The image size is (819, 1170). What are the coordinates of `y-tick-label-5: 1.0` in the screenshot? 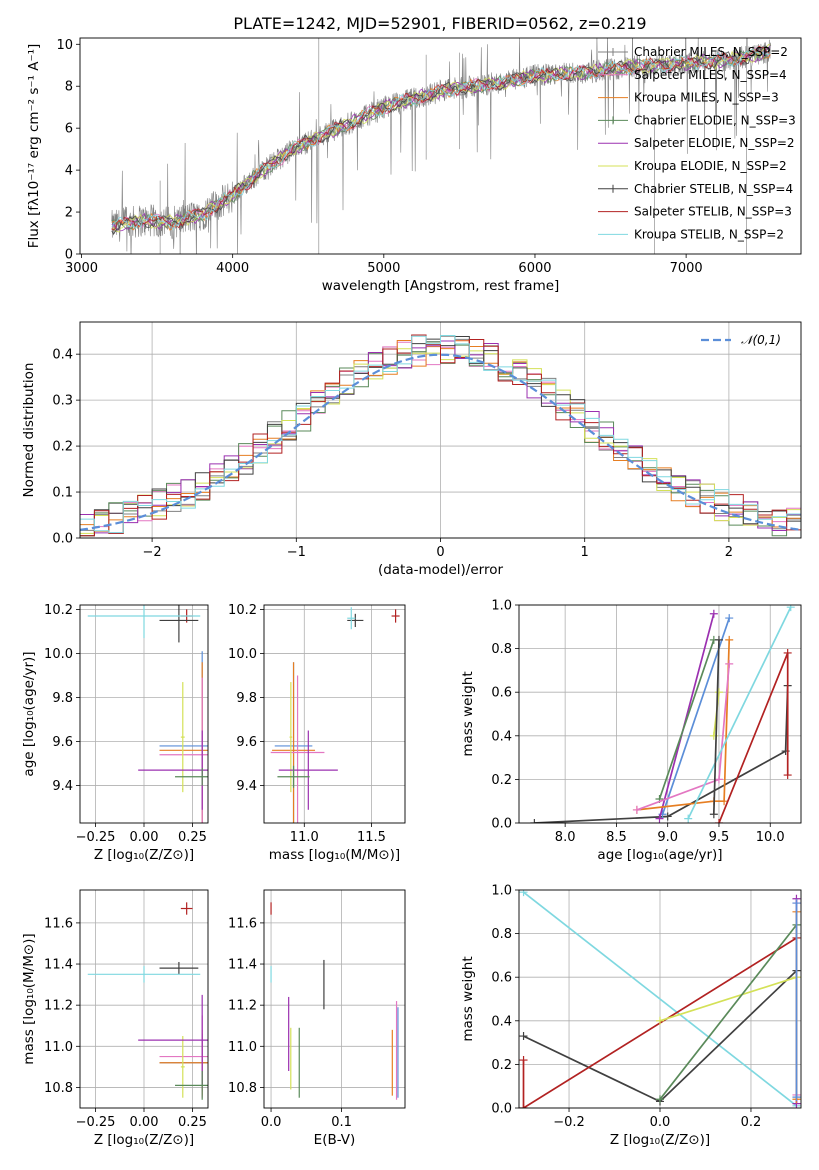 It's located at (501, 891).